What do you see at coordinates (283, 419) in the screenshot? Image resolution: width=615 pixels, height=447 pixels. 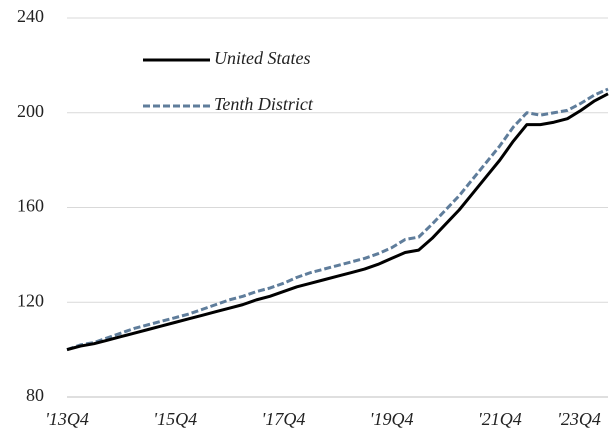 I see `x-tick-label: '17Q4` at bounding box center [283, 419].